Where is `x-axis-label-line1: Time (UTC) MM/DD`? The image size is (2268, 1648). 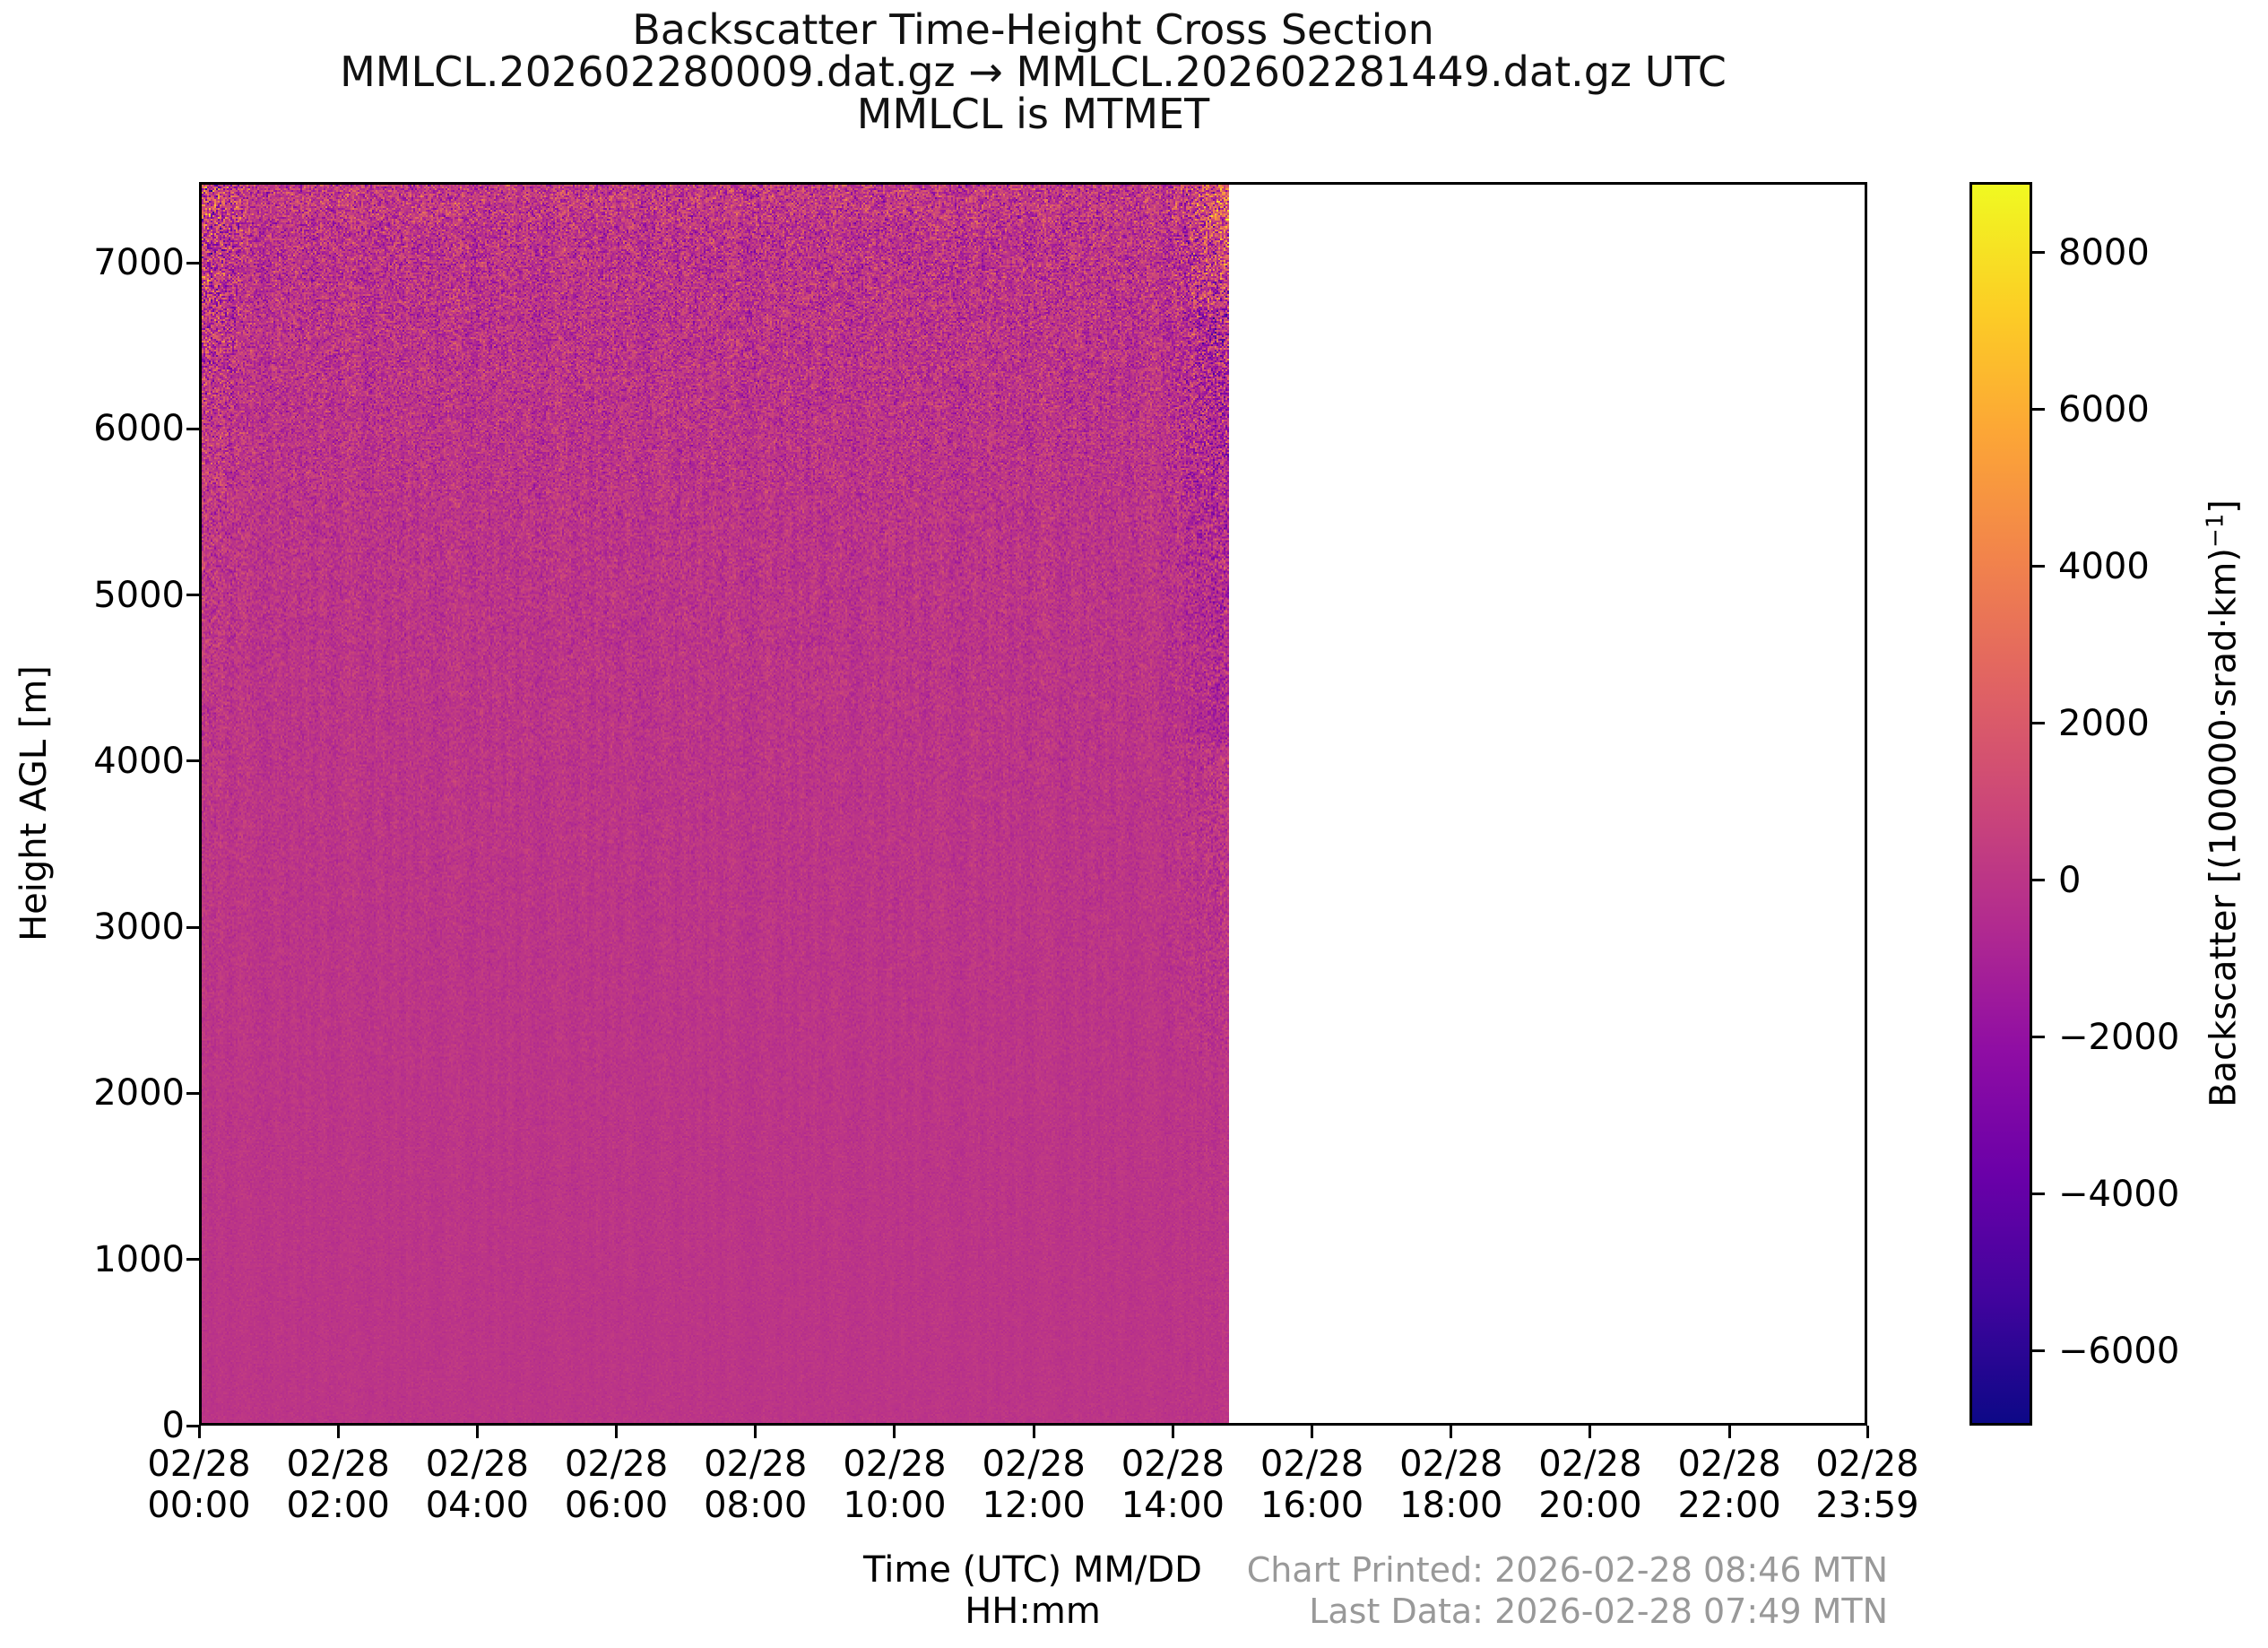
x-axis-label-line1: Time (UTC) MM/DD is located at coordinates (1032, 1570).